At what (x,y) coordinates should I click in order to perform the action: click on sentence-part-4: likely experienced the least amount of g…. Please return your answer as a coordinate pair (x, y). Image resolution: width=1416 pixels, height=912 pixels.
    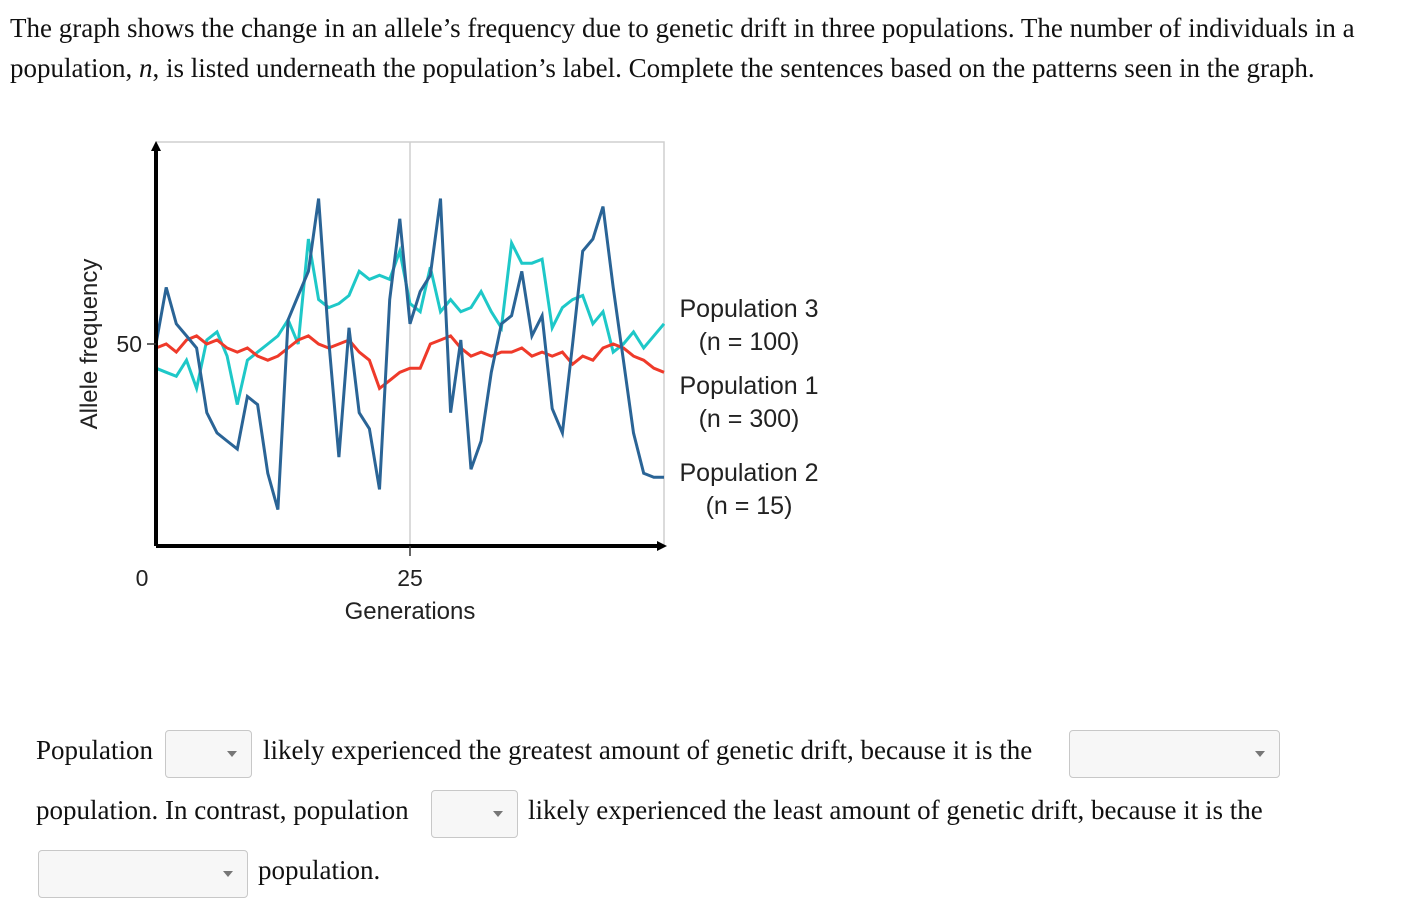
    Looking at the image, I should click on (895, 810).